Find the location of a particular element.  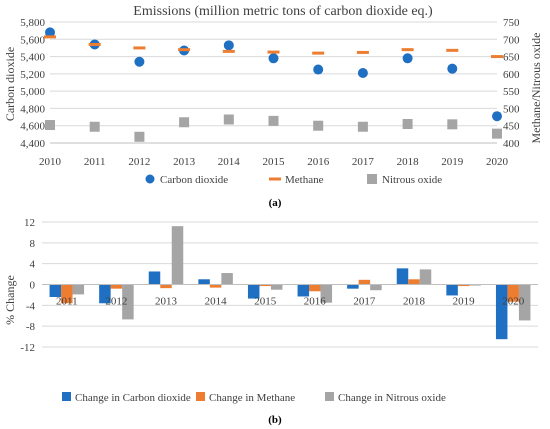

chart-b-xtick-label: 2019 is located at coordinates (464, 302).